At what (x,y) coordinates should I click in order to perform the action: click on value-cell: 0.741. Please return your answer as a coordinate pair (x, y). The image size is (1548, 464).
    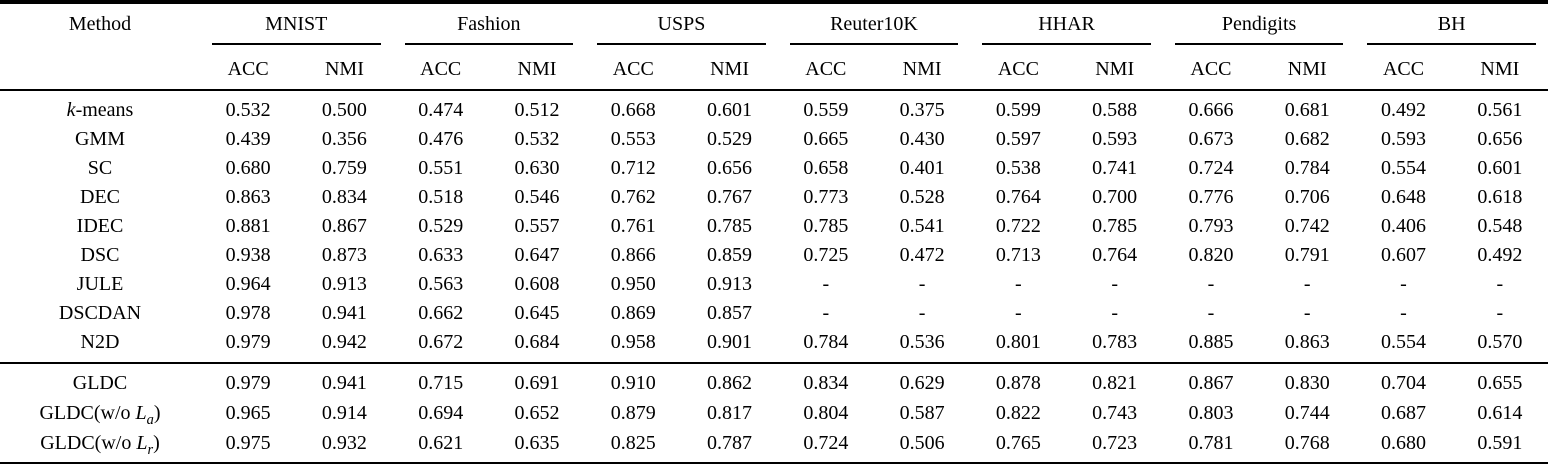
    Looking at the image, I should click on (1115, 168).